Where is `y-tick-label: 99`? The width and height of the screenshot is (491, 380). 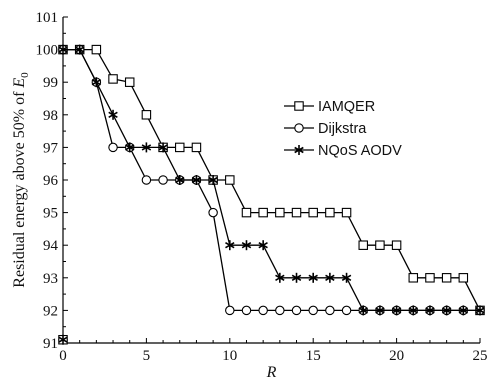
y-tick-label: 99 is located at coordinates (50, 83).